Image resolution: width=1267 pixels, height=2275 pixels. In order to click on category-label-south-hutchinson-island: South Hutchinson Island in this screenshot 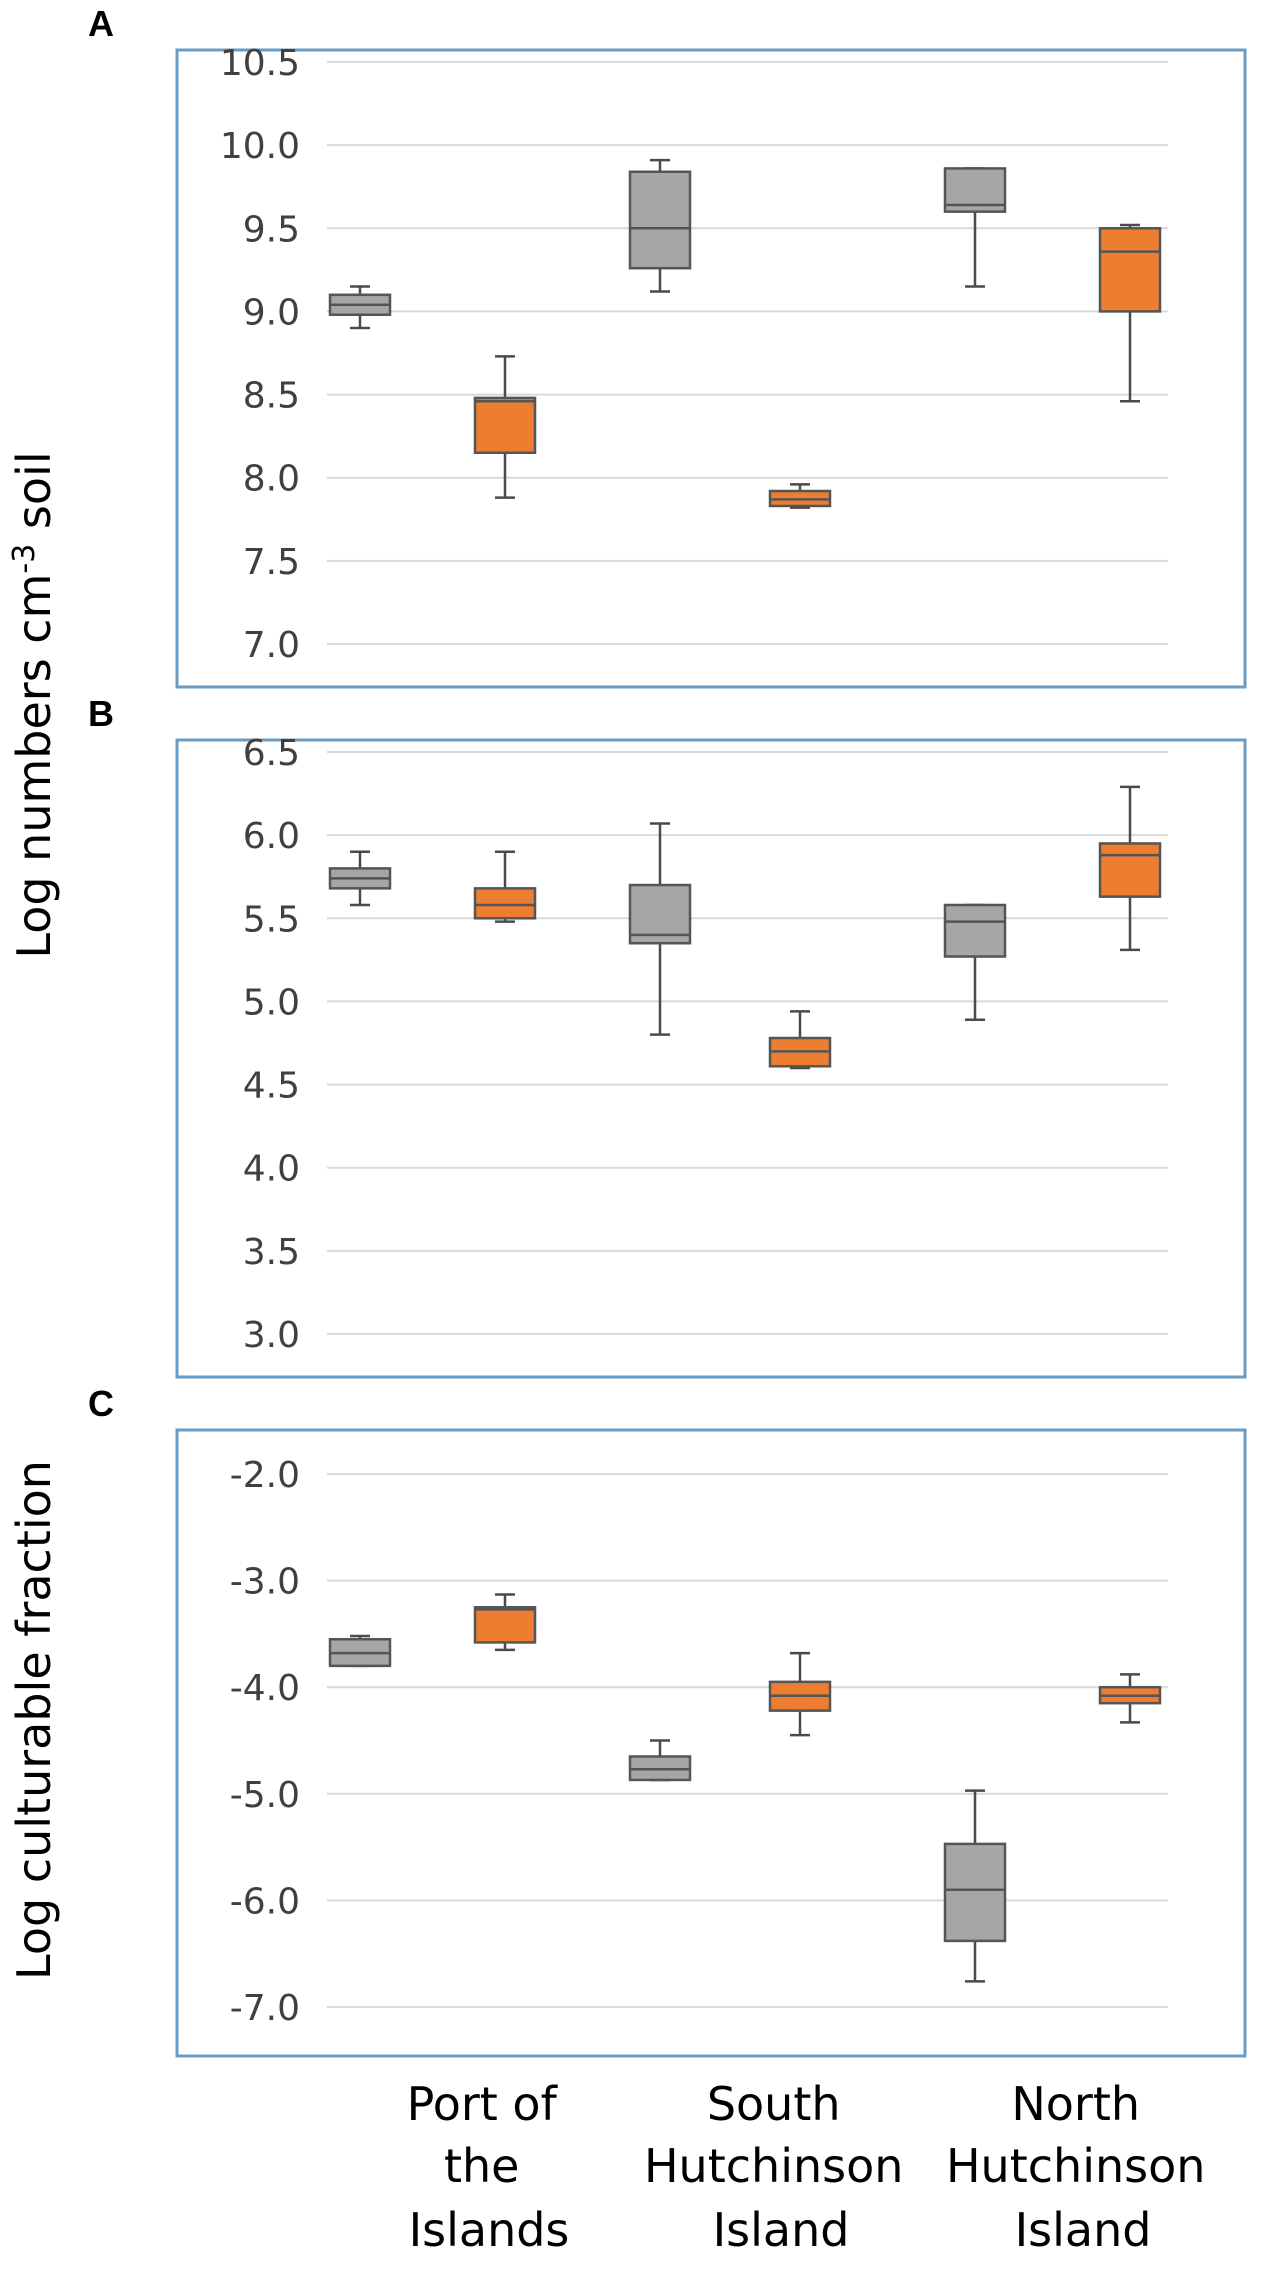, I will do `click(781, 2167)`.